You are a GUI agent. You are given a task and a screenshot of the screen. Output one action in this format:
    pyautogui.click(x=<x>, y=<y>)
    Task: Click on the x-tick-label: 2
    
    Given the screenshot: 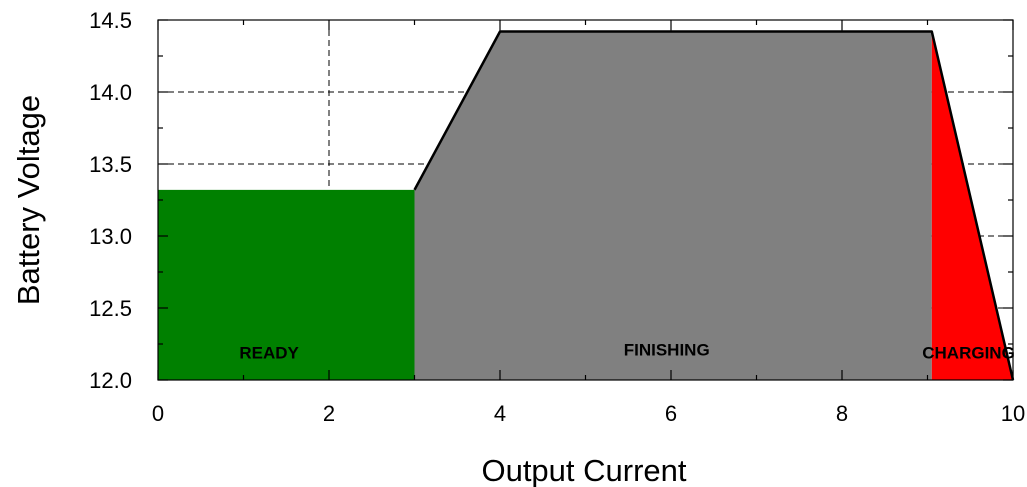 What is the action you would take?
    pyautogui.click(x=329, y=413)
    